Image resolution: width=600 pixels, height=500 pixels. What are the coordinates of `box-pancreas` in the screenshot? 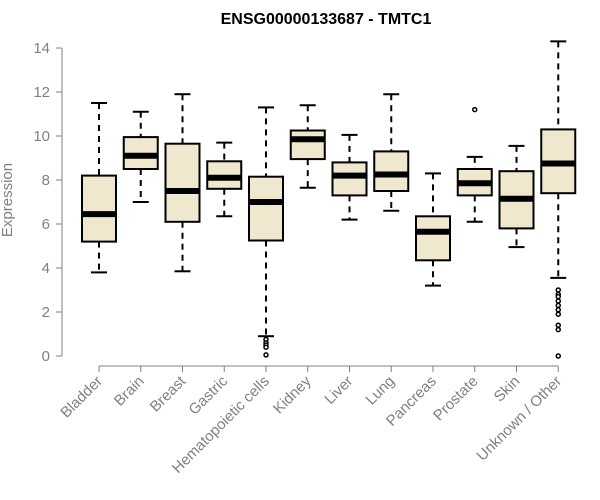 It's located at (433, 229).